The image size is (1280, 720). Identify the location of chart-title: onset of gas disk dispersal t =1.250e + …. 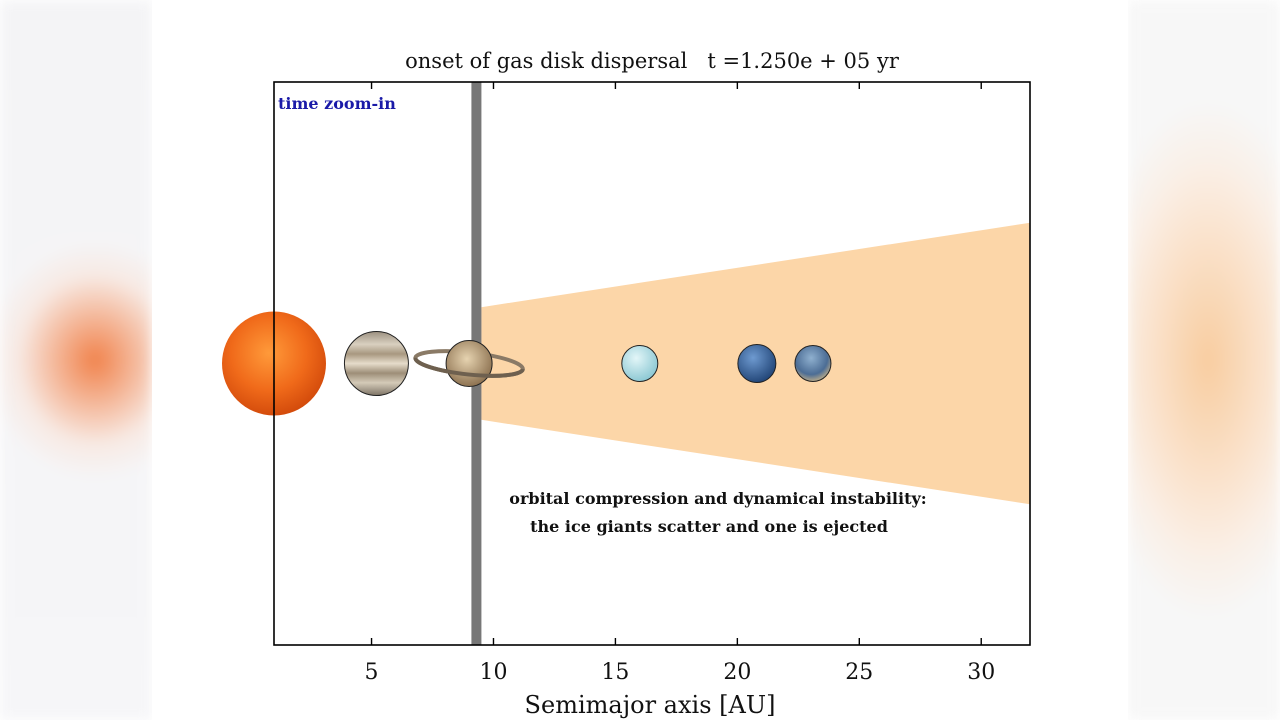
(652, 61).